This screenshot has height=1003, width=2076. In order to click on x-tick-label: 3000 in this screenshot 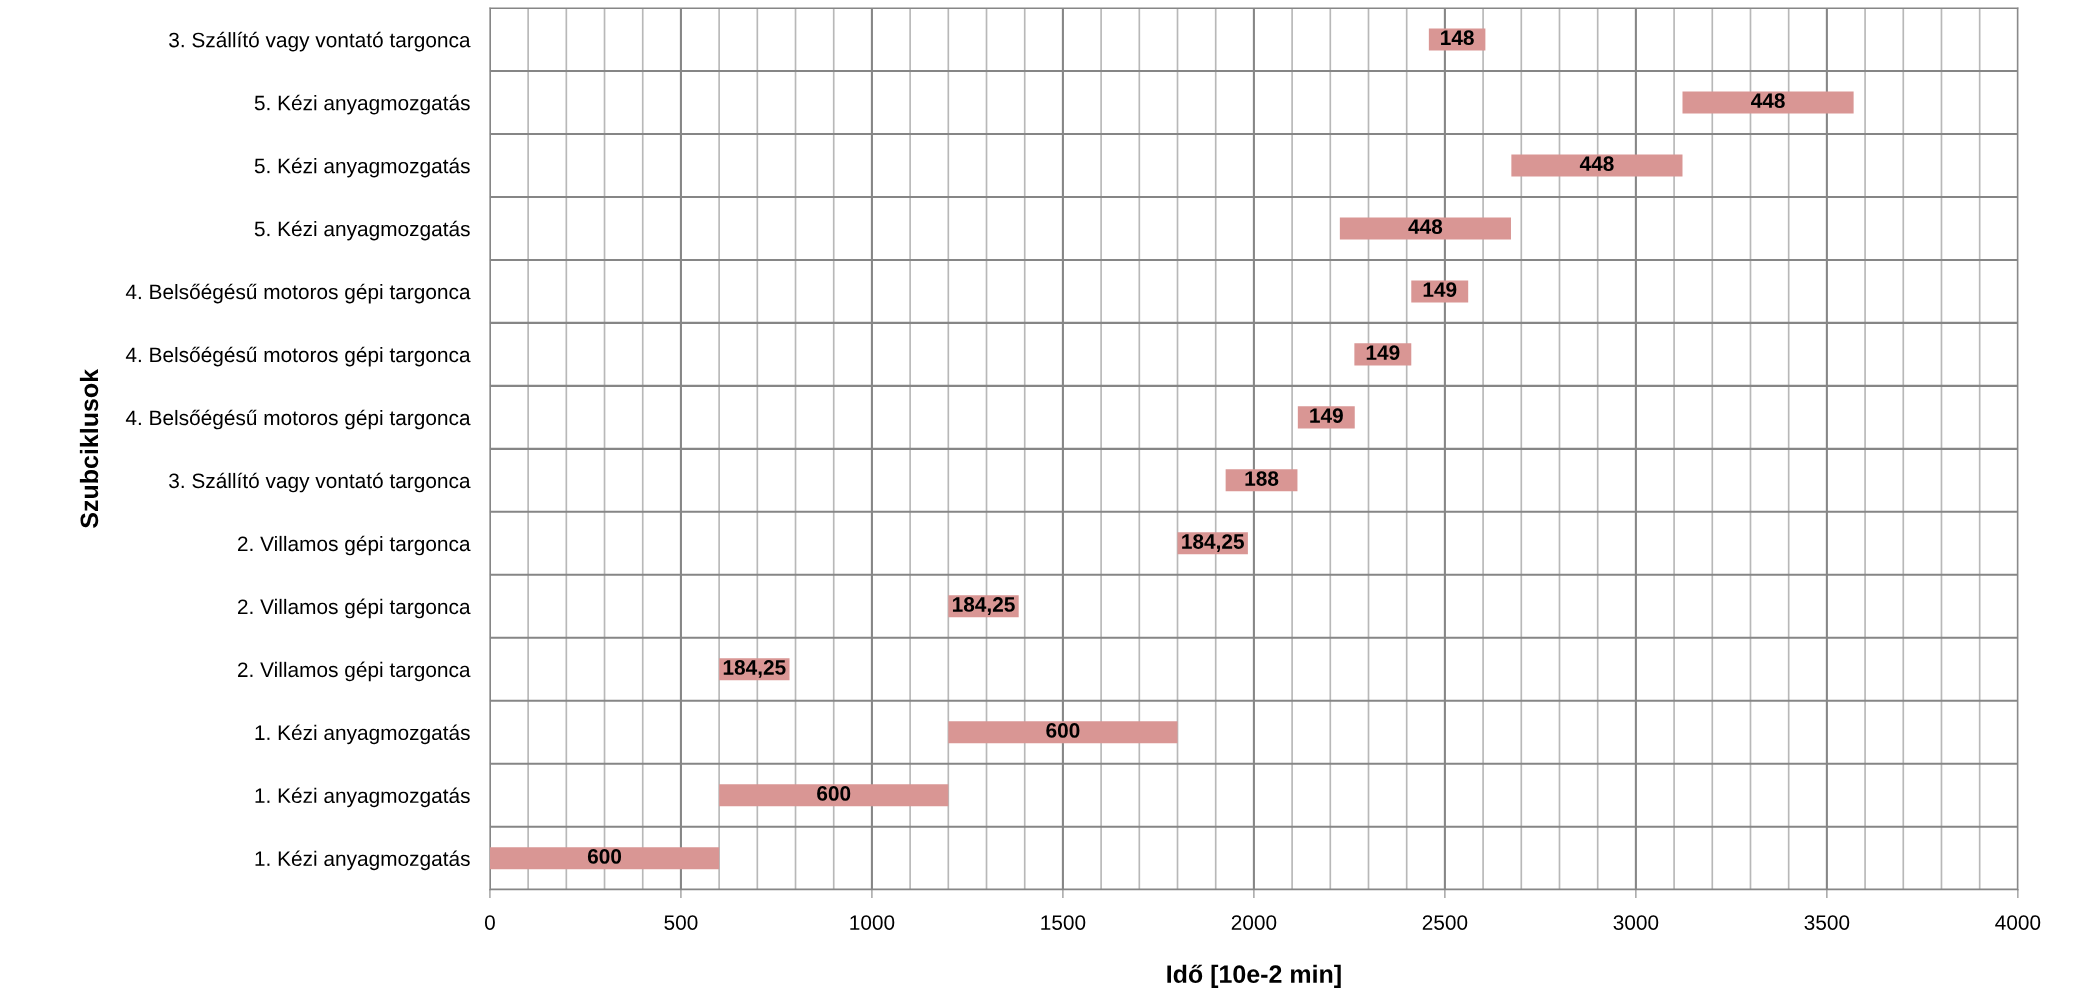, I will do `click(1636, 922)`.